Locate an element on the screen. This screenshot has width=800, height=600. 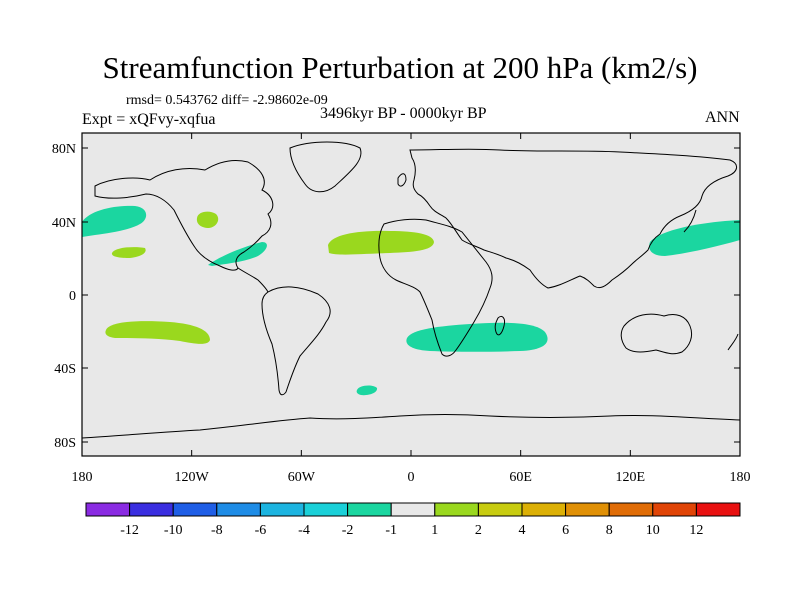
anomaly-north-pacific-east is located at coordinates (694, 238).